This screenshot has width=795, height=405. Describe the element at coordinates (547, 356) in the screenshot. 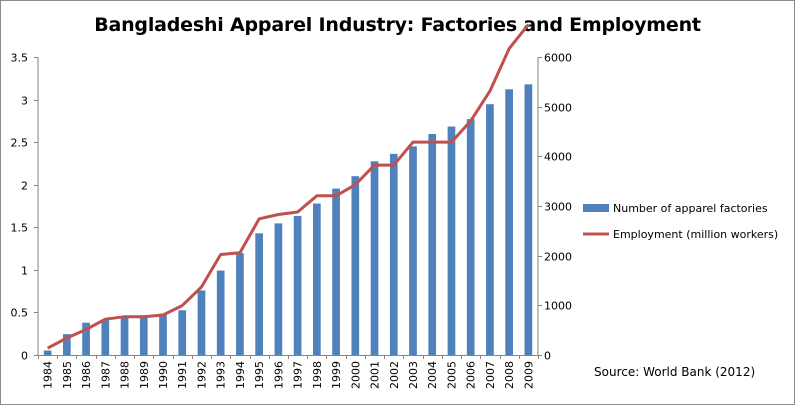

I see `right-axis-tick-label: 0` at that location.